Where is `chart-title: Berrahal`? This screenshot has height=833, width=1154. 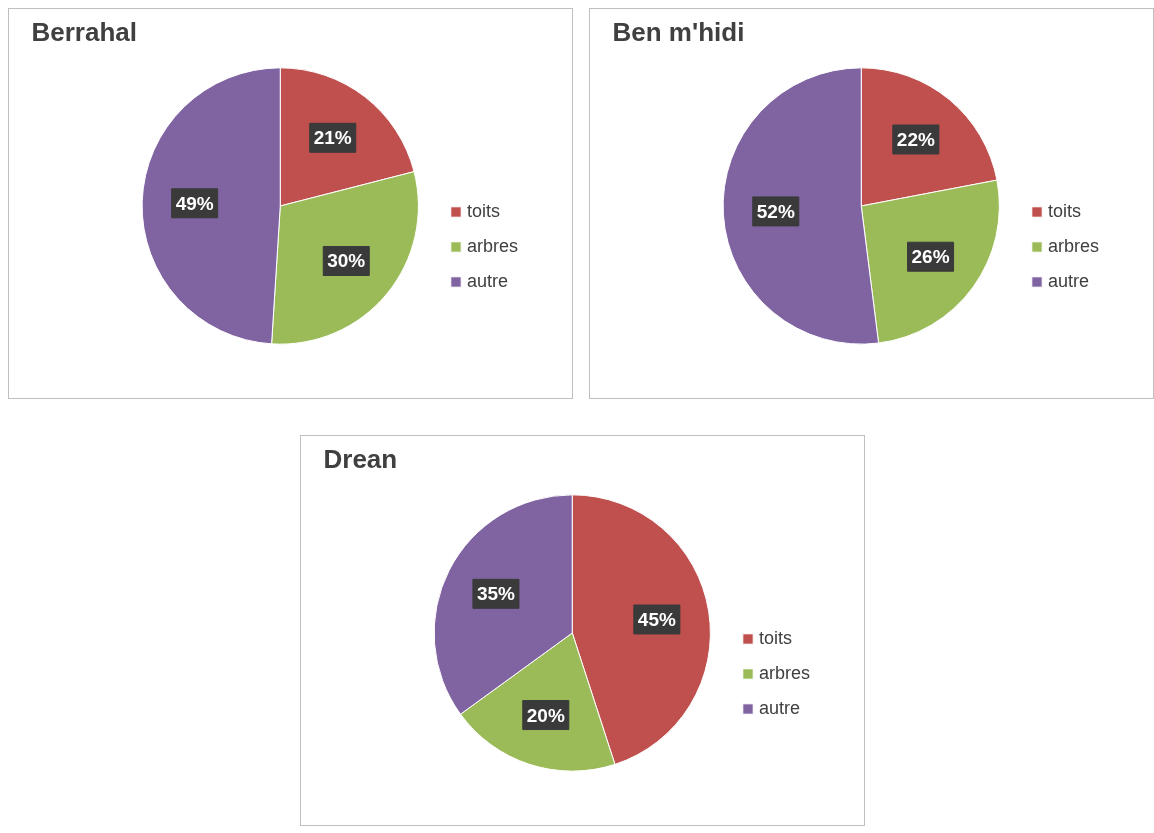 chart-title: Berrahal is located at coordinates (84, 31).